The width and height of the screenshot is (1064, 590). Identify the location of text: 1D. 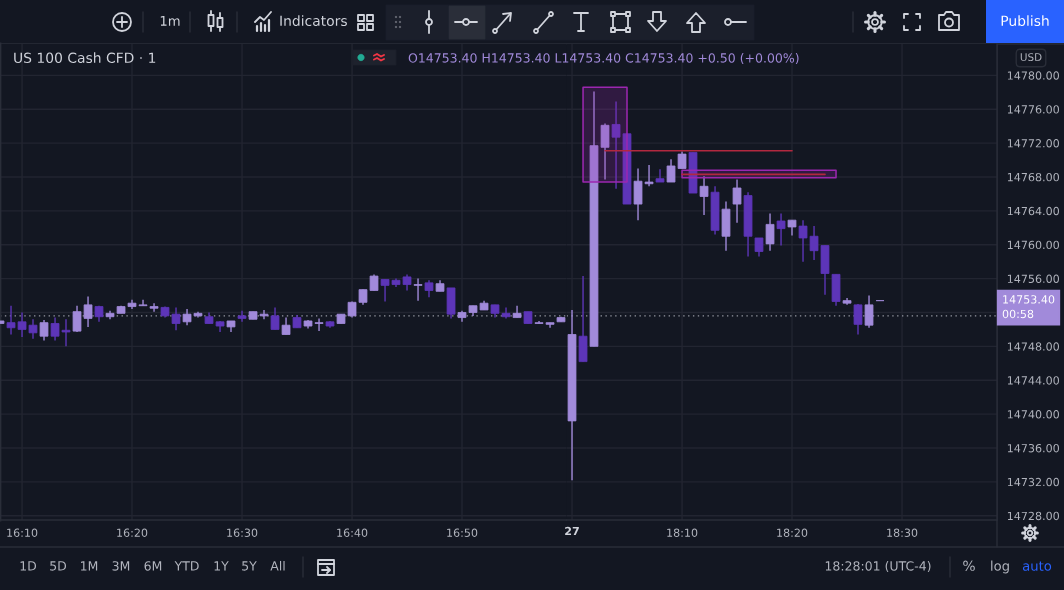
(28, 566).